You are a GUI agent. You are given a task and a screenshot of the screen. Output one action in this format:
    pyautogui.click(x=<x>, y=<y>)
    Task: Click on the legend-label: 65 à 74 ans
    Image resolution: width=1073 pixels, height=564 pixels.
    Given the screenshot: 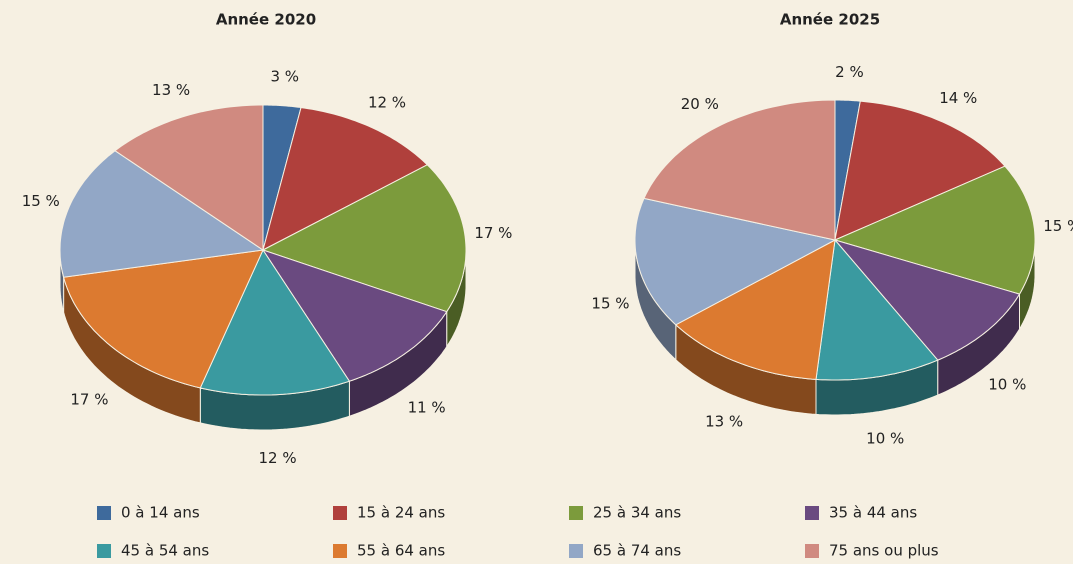 What is the action you would take?
    pyautogui.click(x=637, y=551)
    